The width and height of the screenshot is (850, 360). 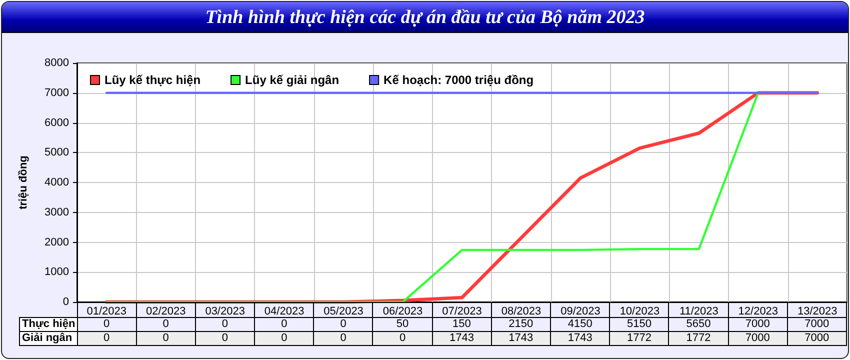 I want to click on y-axis-title: triệu đồng, so click(x=24, y=183).